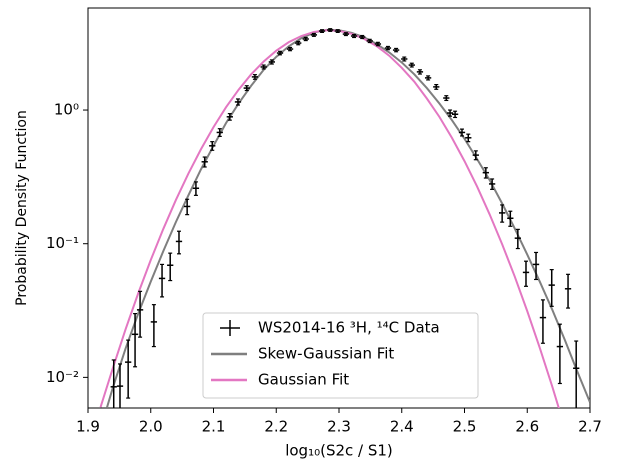  Describe the element at coordinates (349, 328) in the screenshot. I see `legend-label: WS2014-16 ³H, ¹⁴C Data` at that location.